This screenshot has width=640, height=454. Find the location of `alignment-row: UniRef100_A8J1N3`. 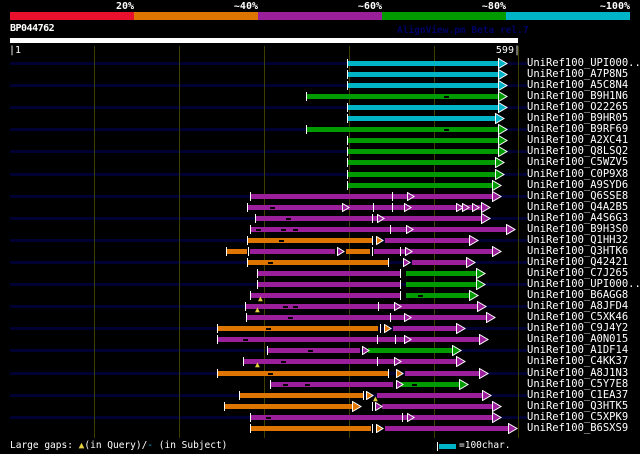

alignment-row: UniRef100_A8J1N3 is located at coordinates (320, 373).